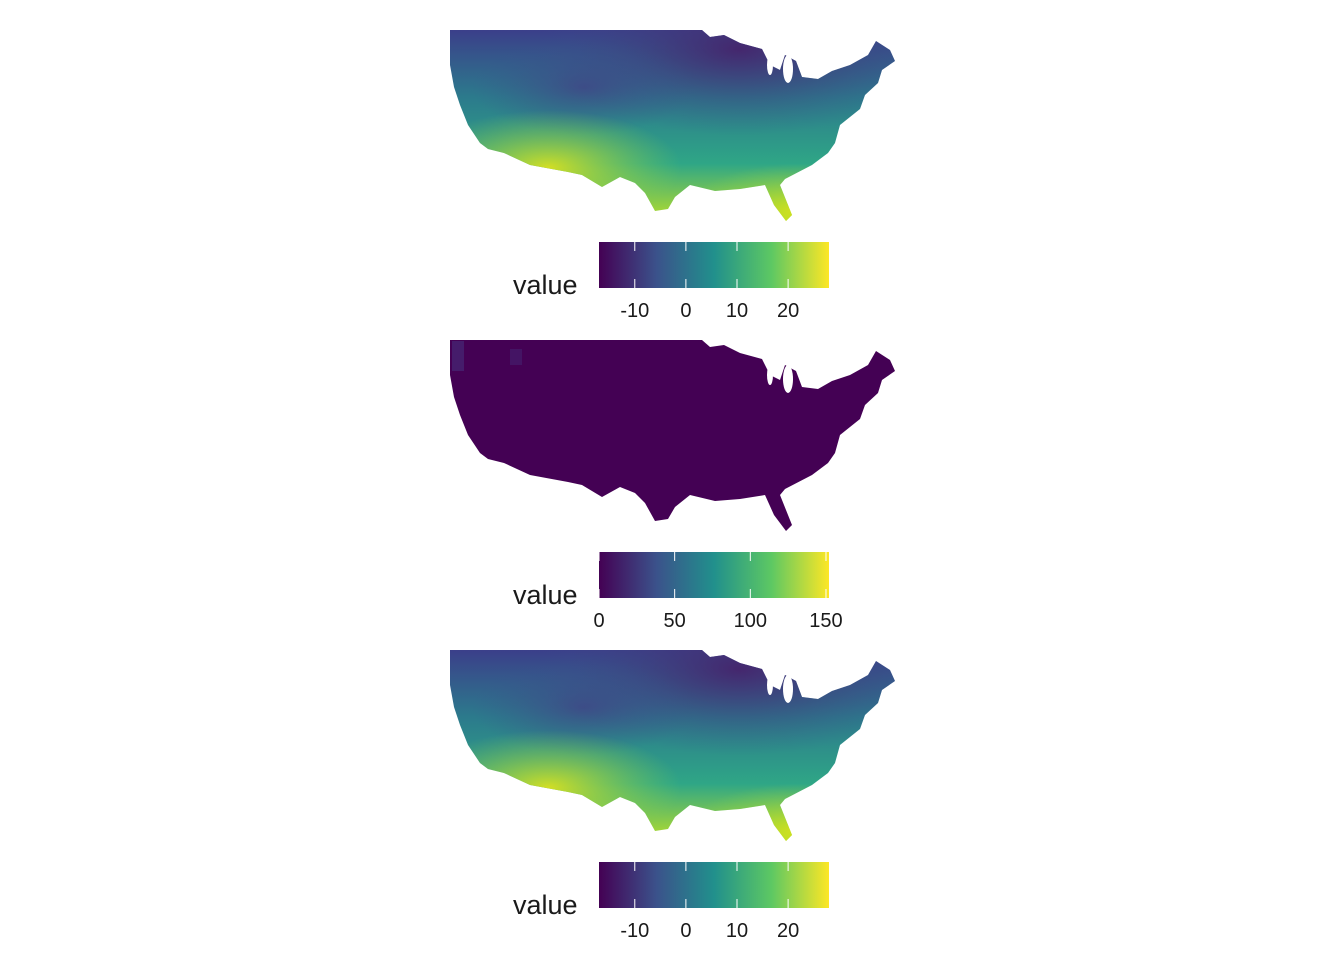 Image resolution: width=1344 pixels, height=960 pixels. Describe the element at coordinates (750, 621) in the screenshot. I see `colorbar-tick-label: 100` at that location.